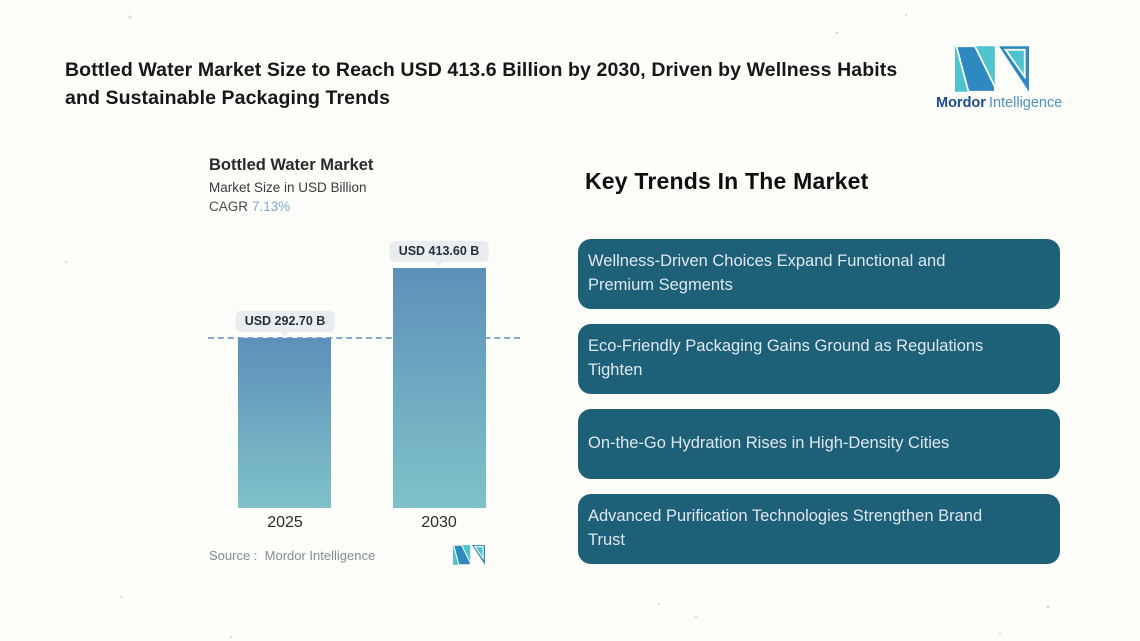 The width and height of the screenshot is (1140, 641). I want to click on brand-wordmark: Mordor Intelligence, so click(999, 103).